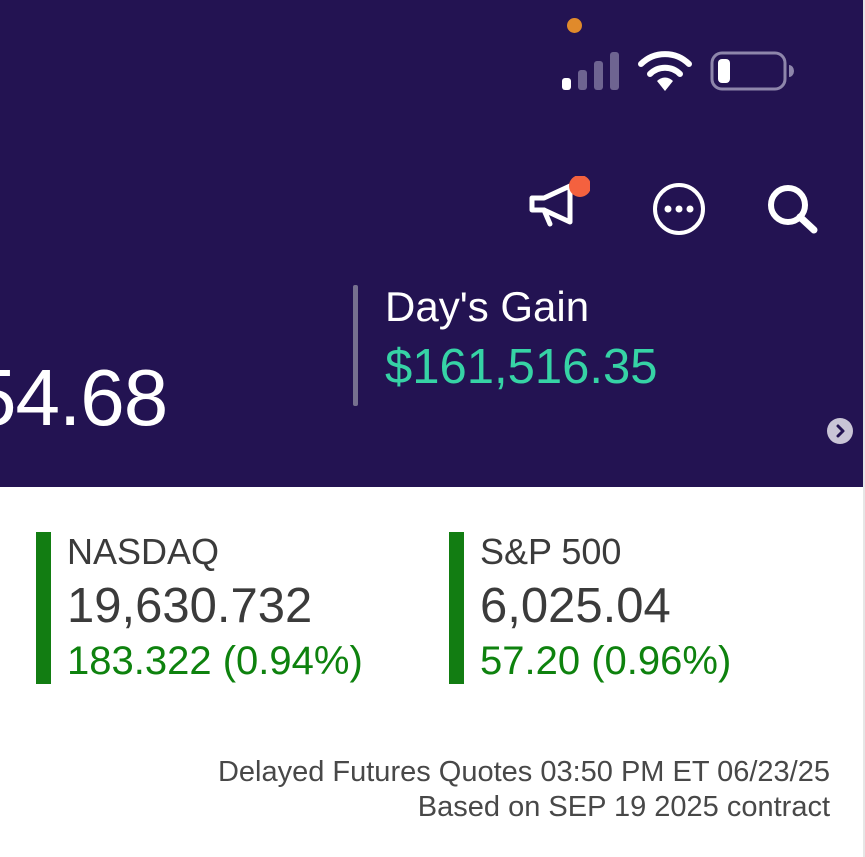 The width and height of the screenshot is (865, 857). What do you see at coordinates (190, 606) in the screenshot?
I see `index-value: 19,630.732` at bounding box center [190, 606].